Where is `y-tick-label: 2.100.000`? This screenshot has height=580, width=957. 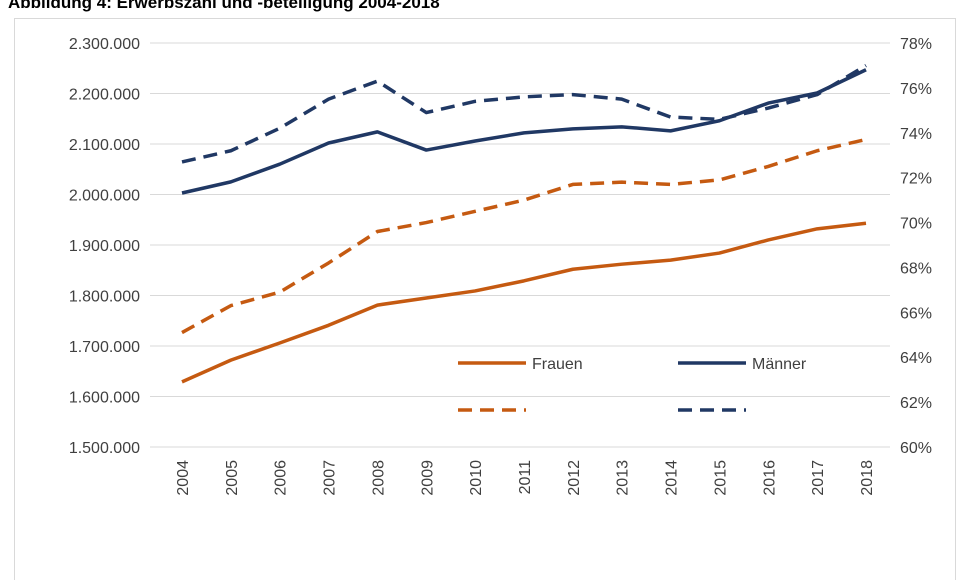 y-tick-label: 2.100.000 is located at coordinates (104, 145).